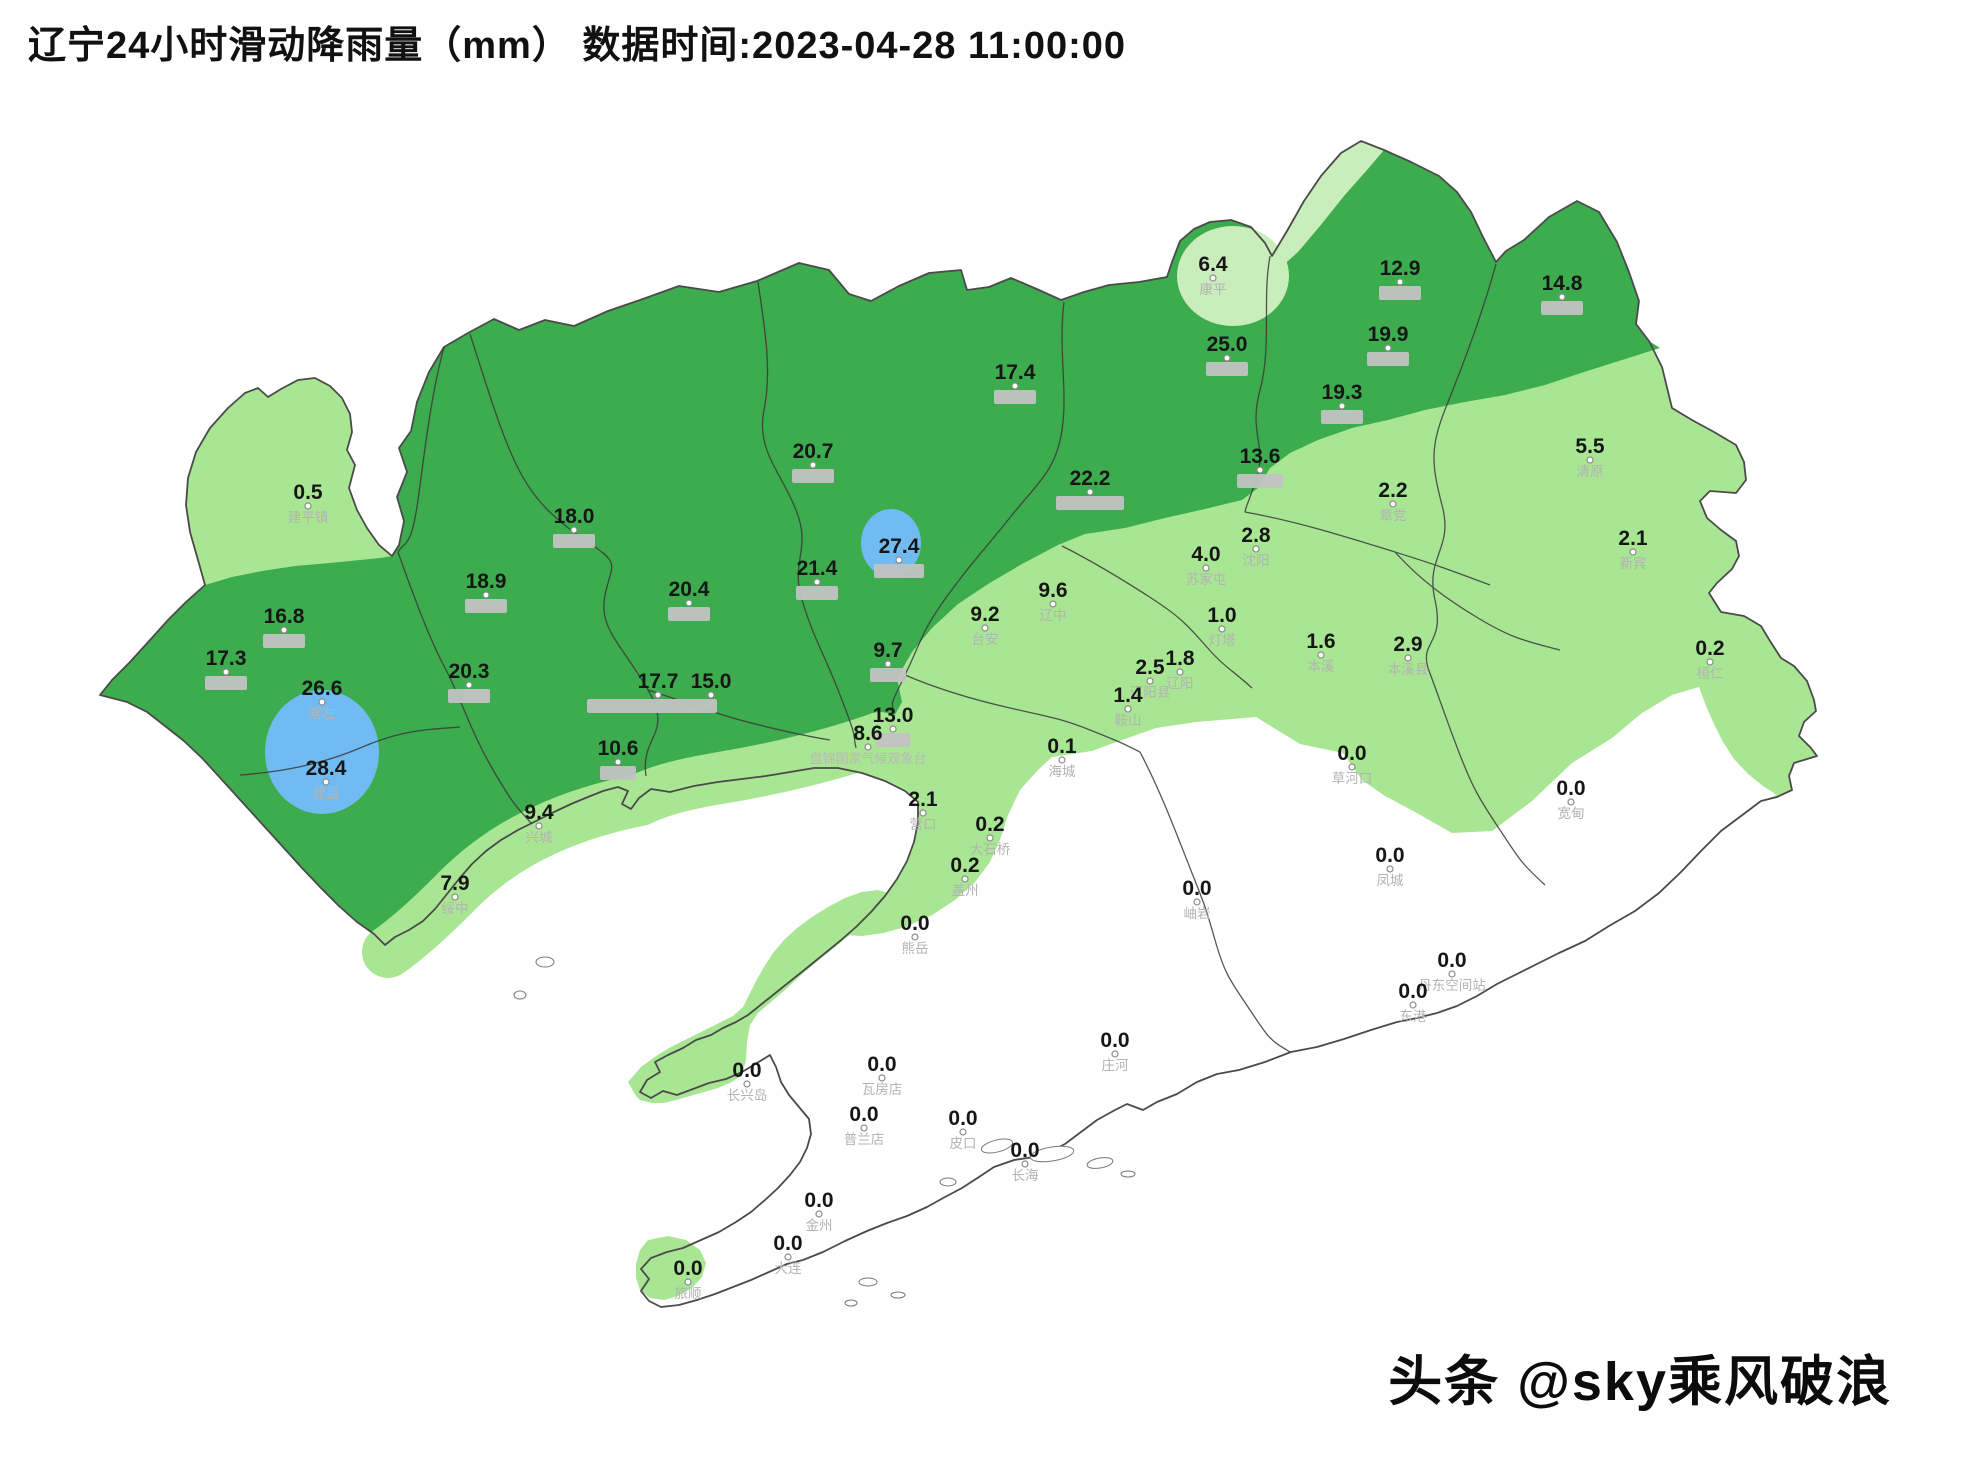 Image resolution: width=1980 pixels, height=1458 pixels. I want to click on station-marker: 0.0 旅顺, so click(687, 1279).